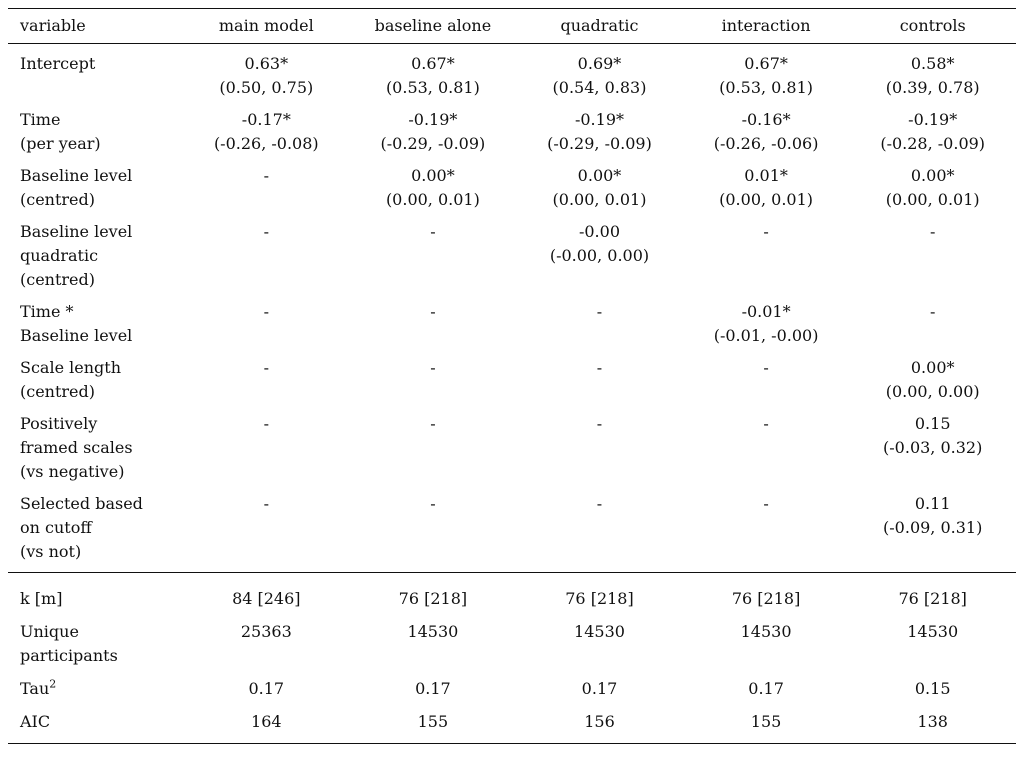  Describe the element at coordinates (266, 721) in the screenshot. I see `fit-value: 164` at that location.